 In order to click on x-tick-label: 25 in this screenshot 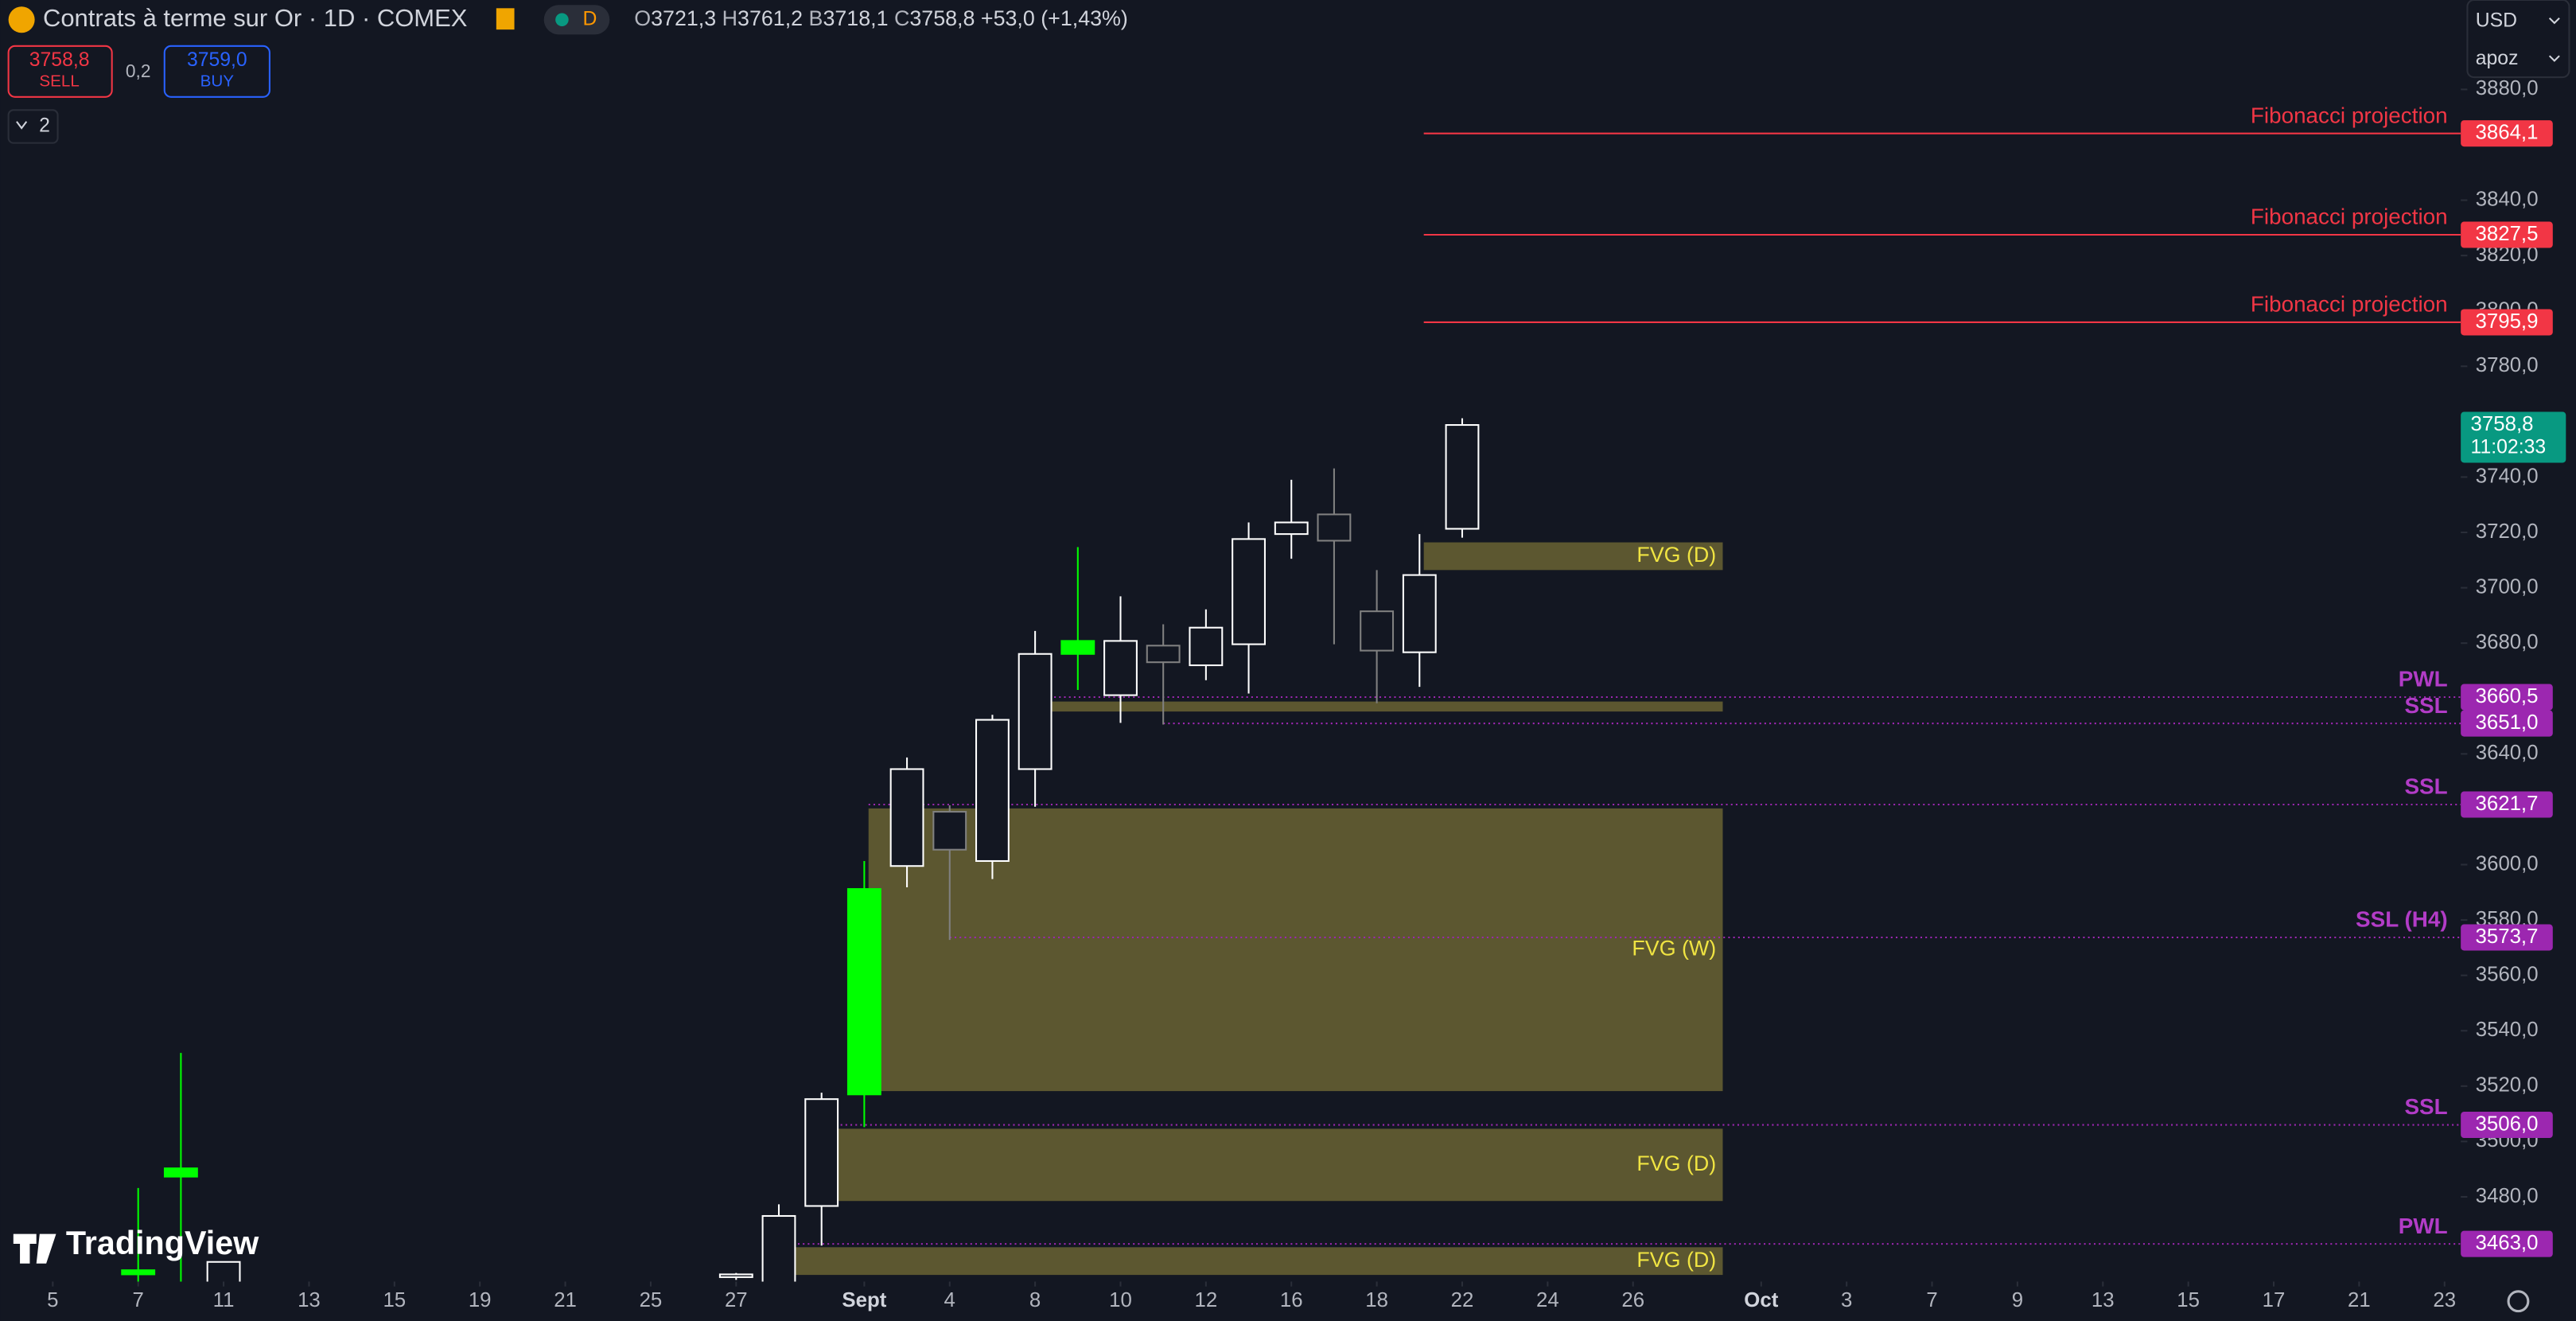, I will do `click(652, 1300)`.